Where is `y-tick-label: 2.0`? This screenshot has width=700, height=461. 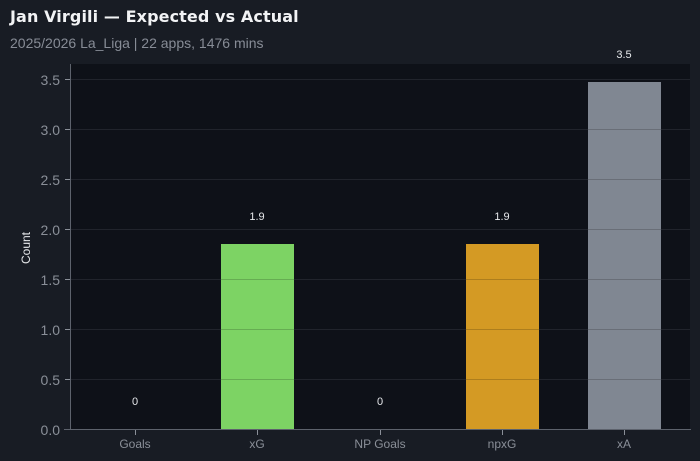 y-tick-label: 2.0 is located at coordinates (50, 230).